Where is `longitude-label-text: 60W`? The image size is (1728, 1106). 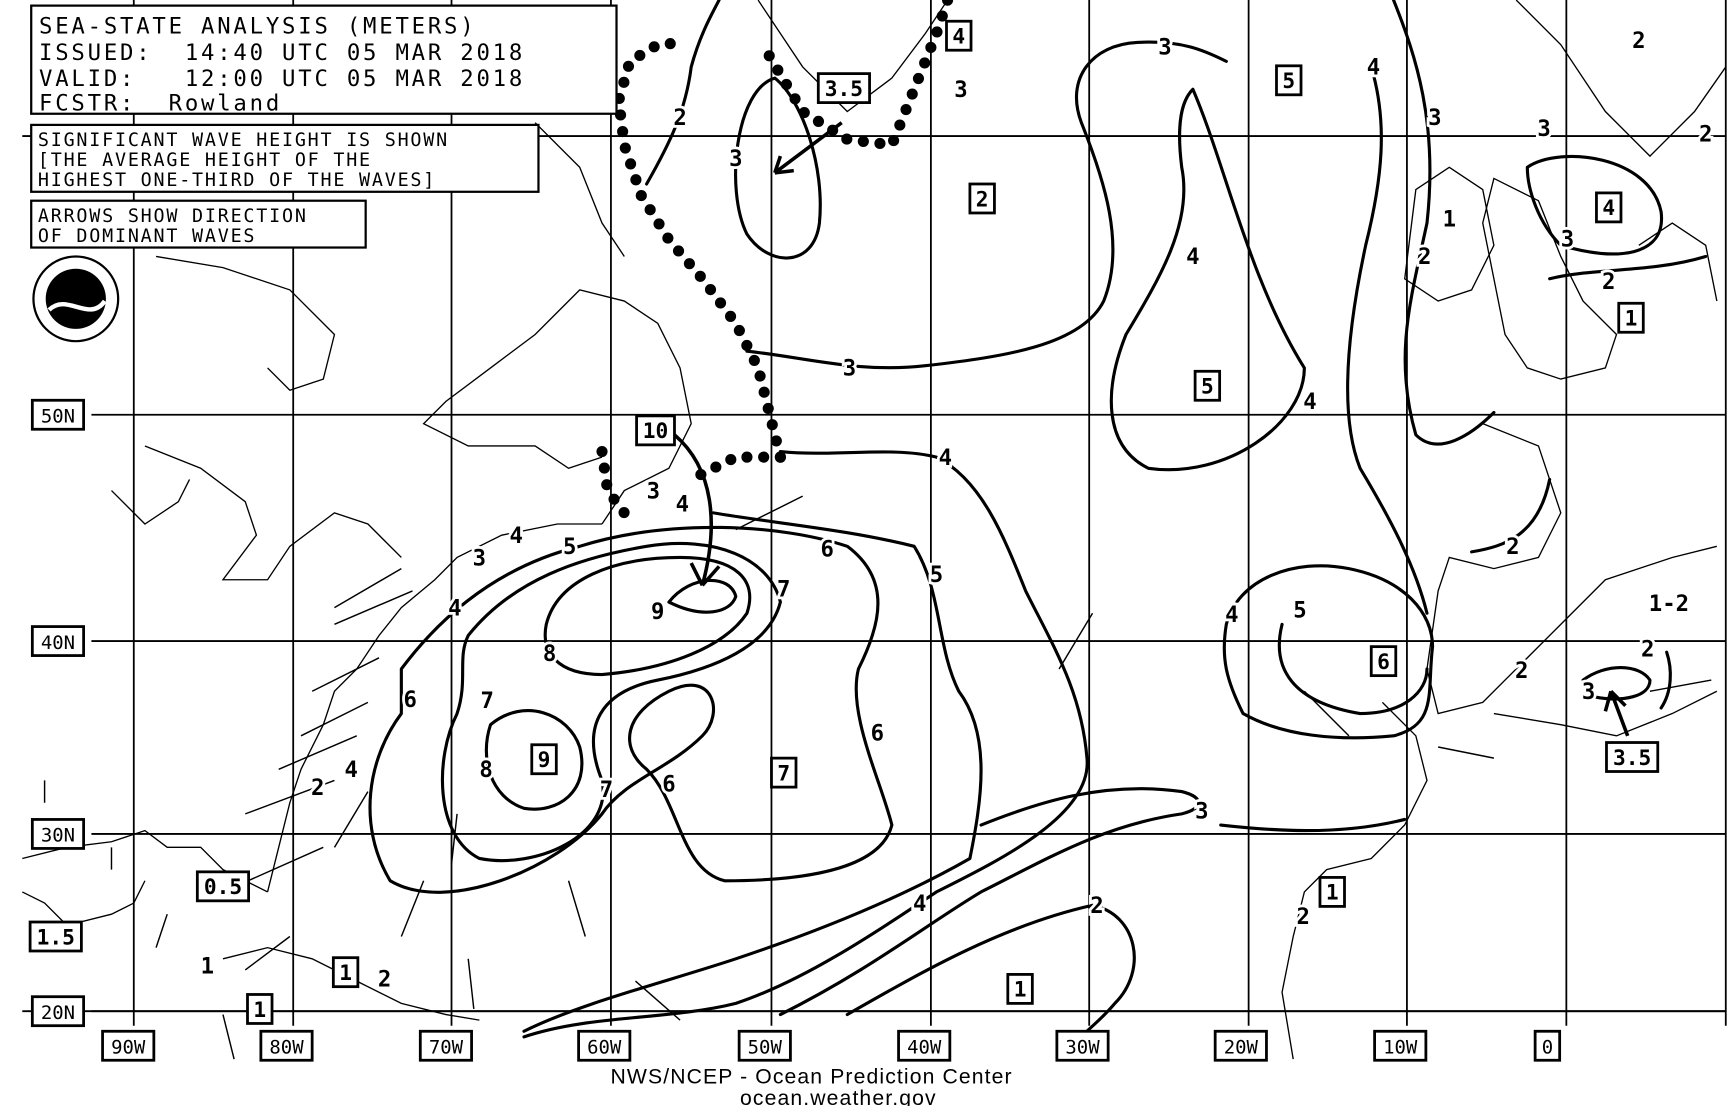 longitude-label-text: 60W is located at coordinates (604, 1048).